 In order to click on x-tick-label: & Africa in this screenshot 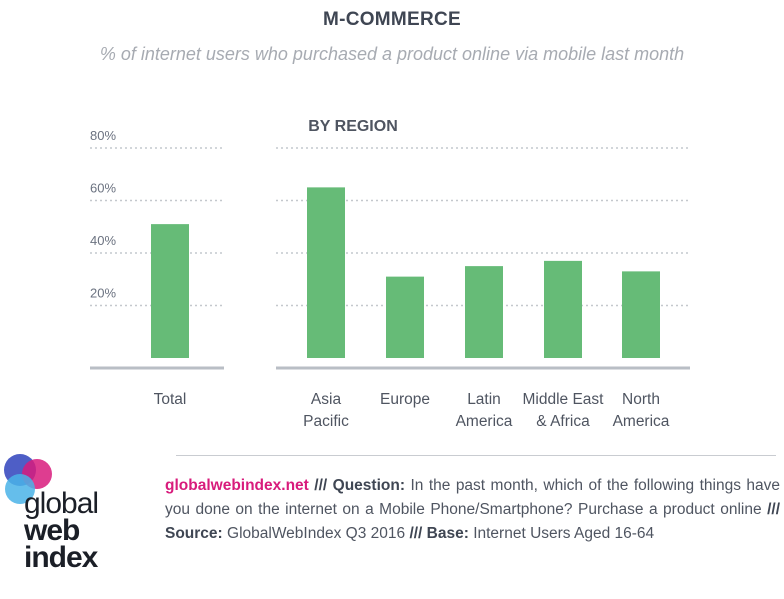, I will do `click(563, 421)`.